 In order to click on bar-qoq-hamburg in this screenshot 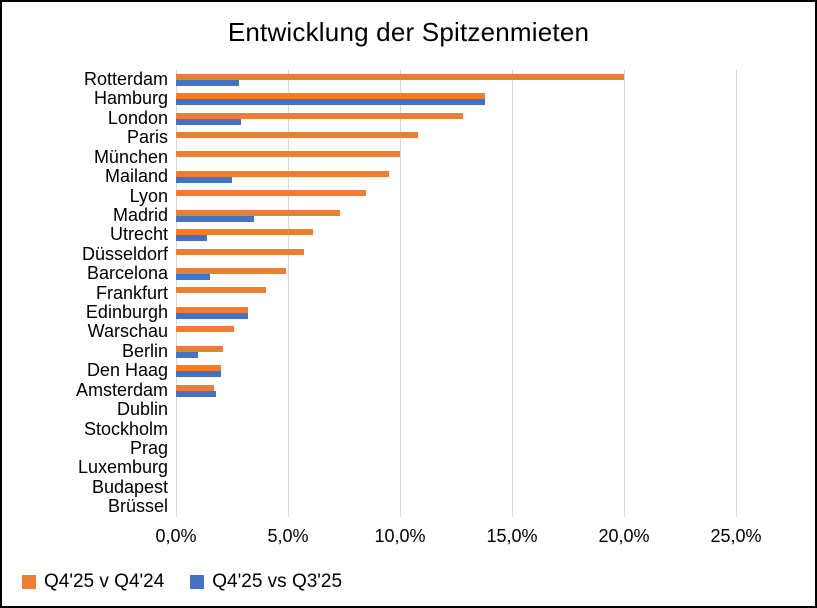, I will do `click(331, 102)`.